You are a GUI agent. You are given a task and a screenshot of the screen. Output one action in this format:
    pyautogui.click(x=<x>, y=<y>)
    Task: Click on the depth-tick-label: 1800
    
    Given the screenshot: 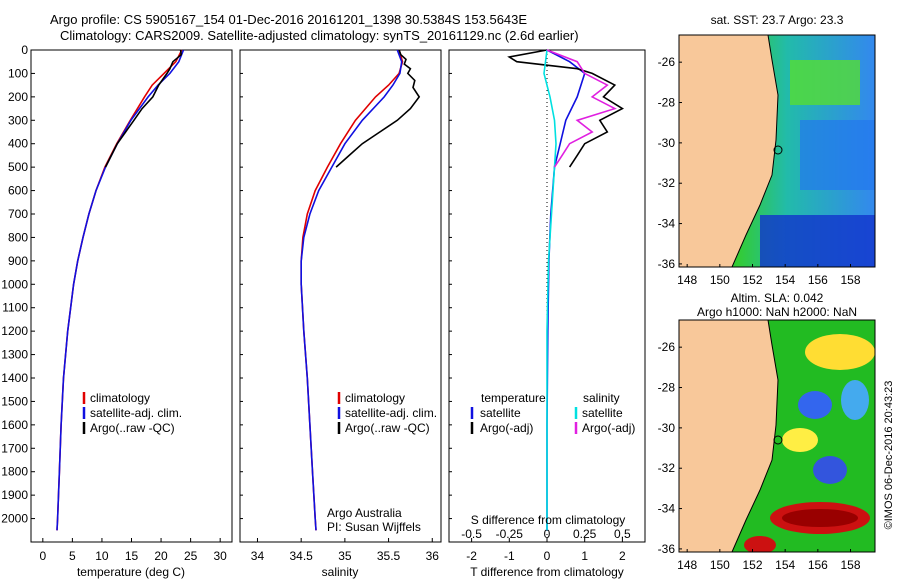 What is the action you would take?
    pyautogui.click(x=14, y=472)
    